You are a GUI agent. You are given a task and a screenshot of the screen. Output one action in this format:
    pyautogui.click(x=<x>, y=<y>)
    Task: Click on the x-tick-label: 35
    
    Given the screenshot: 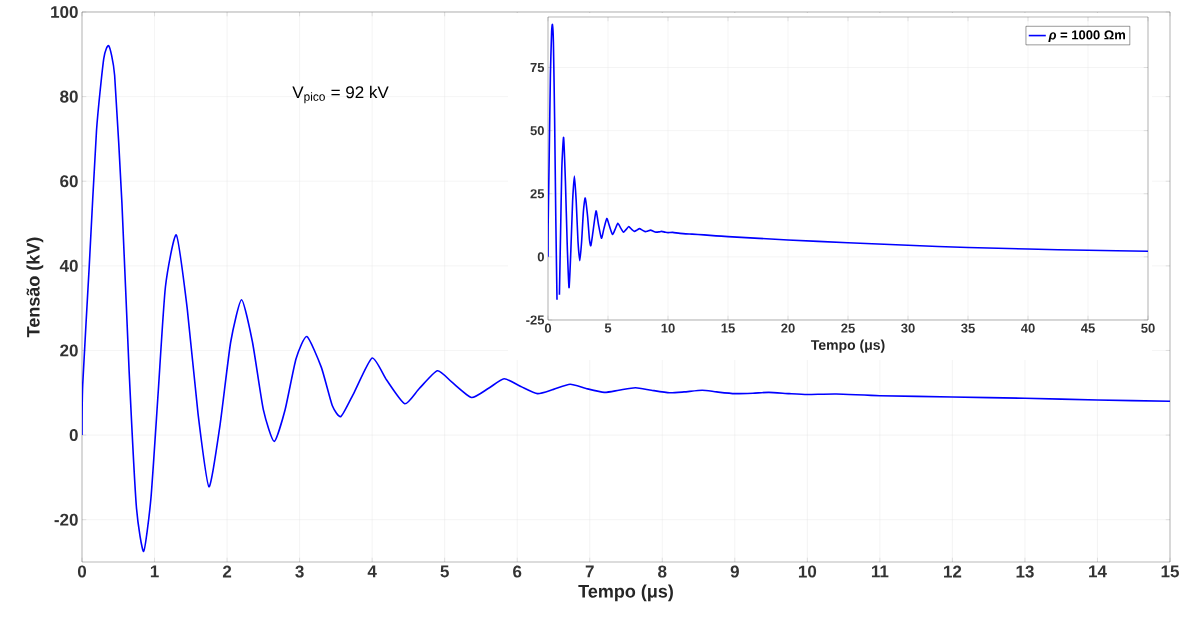 What is the action you would take?
    pyautogui.click(x=968, y=328)
    